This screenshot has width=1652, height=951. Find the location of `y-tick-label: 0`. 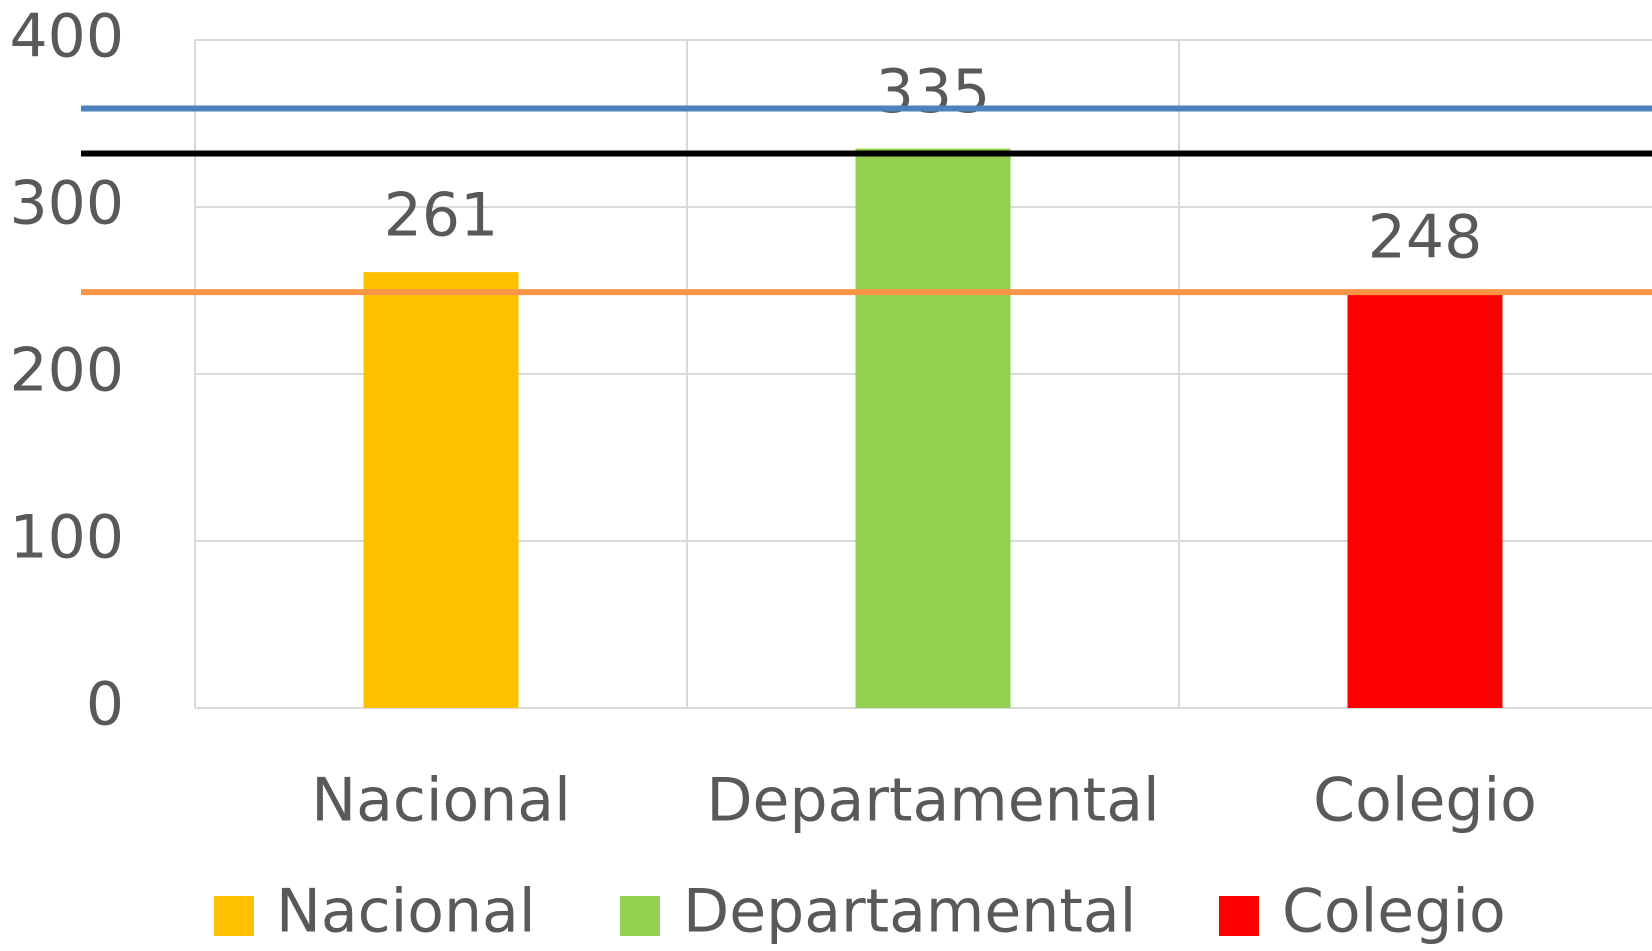

y-tick-label: 0 is located at coordinates (105, 705).